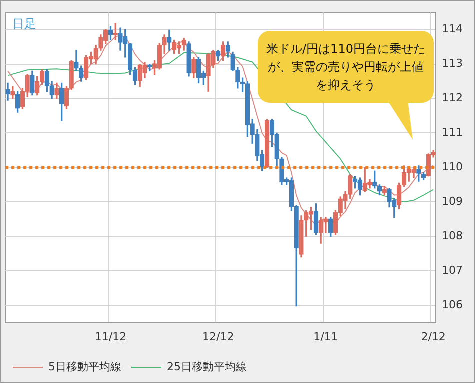 This screenshot has height=383, width=475. I want to click on y-tick-label: 106, so click(453, 305).